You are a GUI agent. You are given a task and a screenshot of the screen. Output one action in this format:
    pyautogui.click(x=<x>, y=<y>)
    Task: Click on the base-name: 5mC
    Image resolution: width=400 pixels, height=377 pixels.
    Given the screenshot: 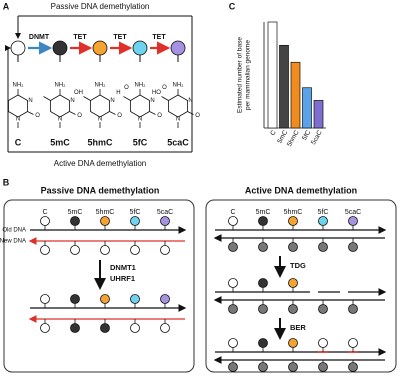 What is the action you would take?
    pyautogui.click(x=263, y=212)
    